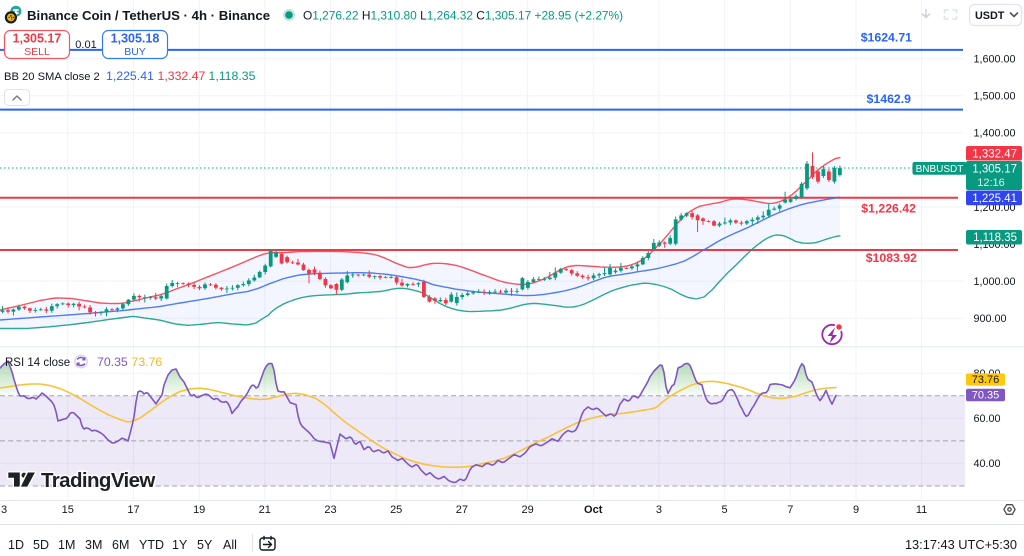 This screenshot has height=556, width=1024. Describe the element at coordinates (37, 363) in the screenshot. I see `svg-text: RSI 14 close` at that location.